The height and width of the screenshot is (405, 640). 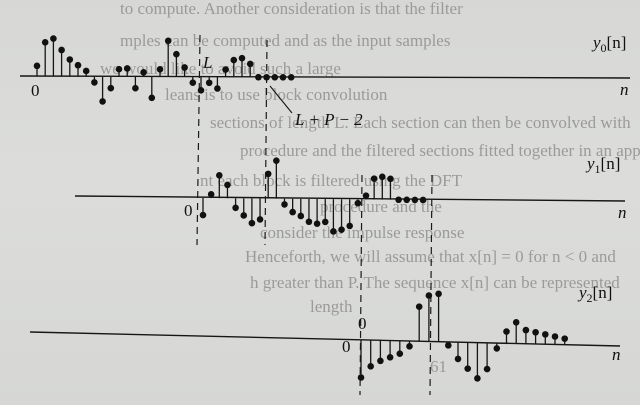 What do you see at coordinates (325, 339) in the screenshot?
I see `y2-axis` at bounding box center [325, 339].